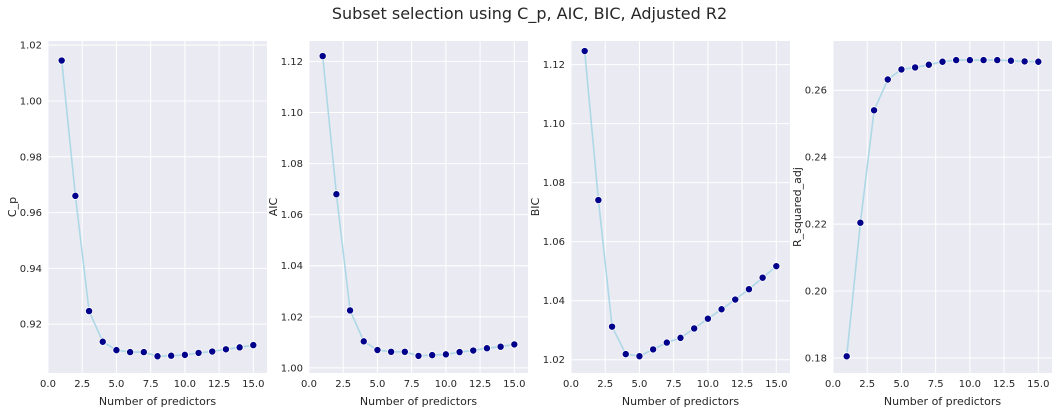 This screenshot has height=413, width=1059. I want to click on y-axis-label: BIC, so click(535, 206).